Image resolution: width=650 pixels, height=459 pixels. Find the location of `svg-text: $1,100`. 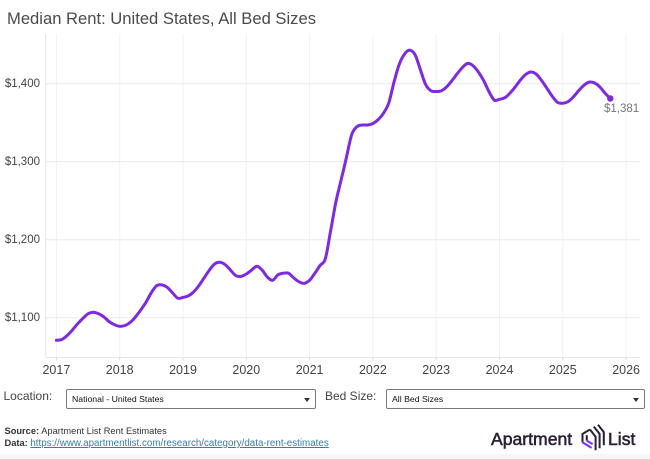

svg-text: $1,100 is located at coordinates (22, 318).